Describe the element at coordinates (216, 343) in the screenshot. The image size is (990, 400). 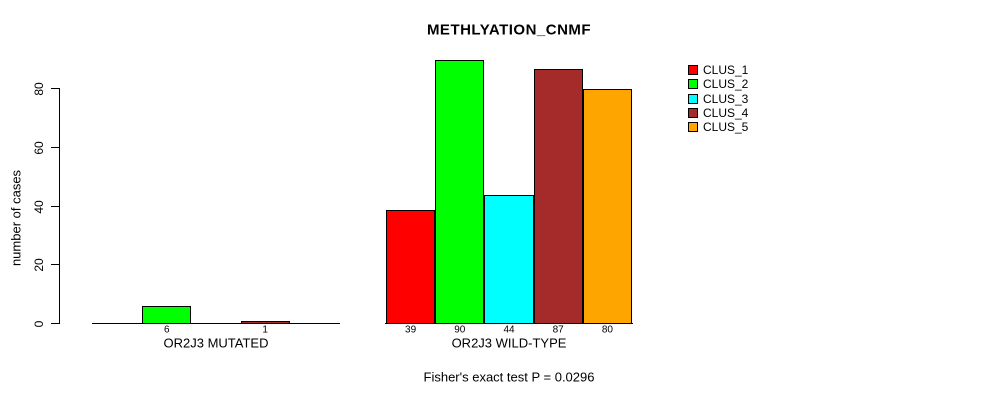
I see `category-label: OR2J3 MUTATED` at that location.